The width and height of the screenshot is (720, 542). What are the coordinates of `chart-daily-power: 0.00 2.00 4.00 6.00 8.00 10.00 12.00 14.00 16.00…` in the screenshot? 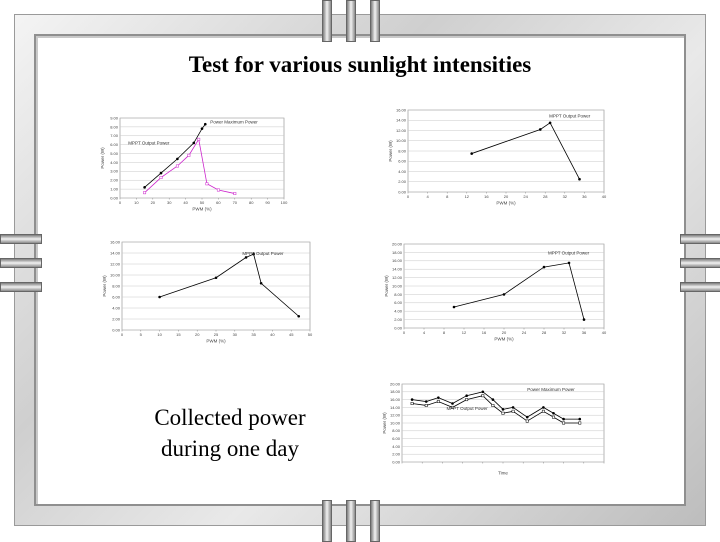 It's located at (493, 428).